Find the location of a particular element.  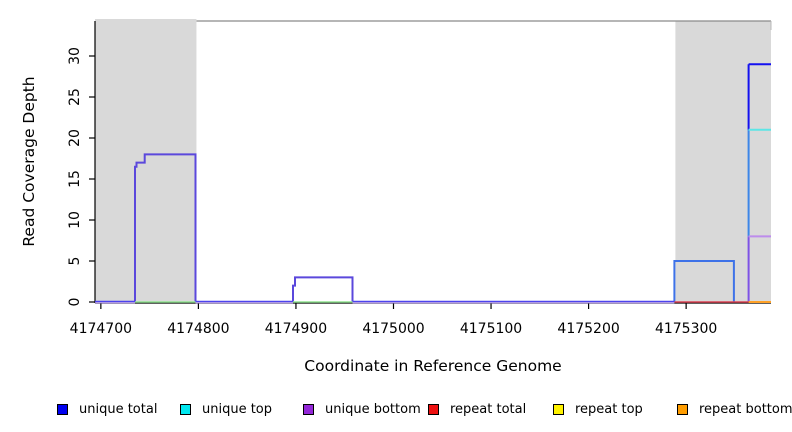

legend-label: unique bottom is located at coordinates (373, 409).